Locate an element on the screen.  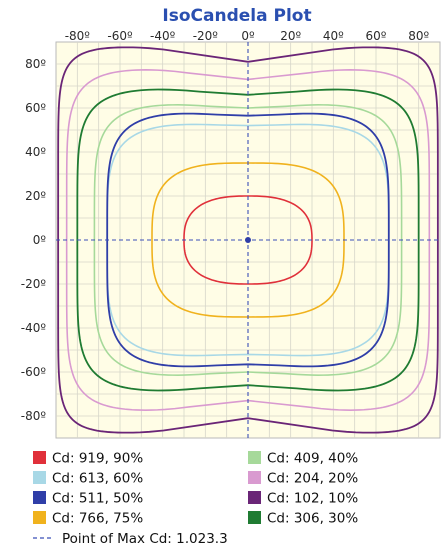
legend-label: Cd: 102, 10% is located at coordinates (312, 499).